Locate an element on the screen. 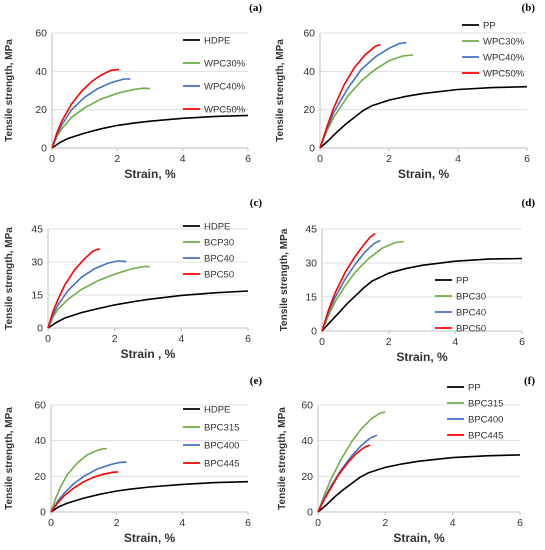  legend: PP BPC315 BPC400 BPC445 is located at coordinates (475, 412).